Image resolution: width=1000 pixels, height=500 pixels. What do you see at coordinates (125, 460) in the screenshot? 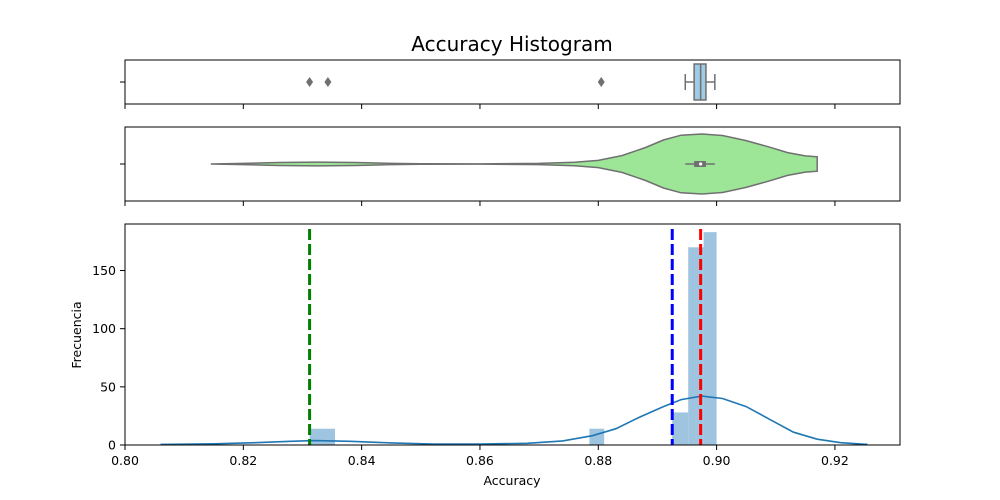
I see `x-tick-label: 0.80` at bounding box center [125, 460].